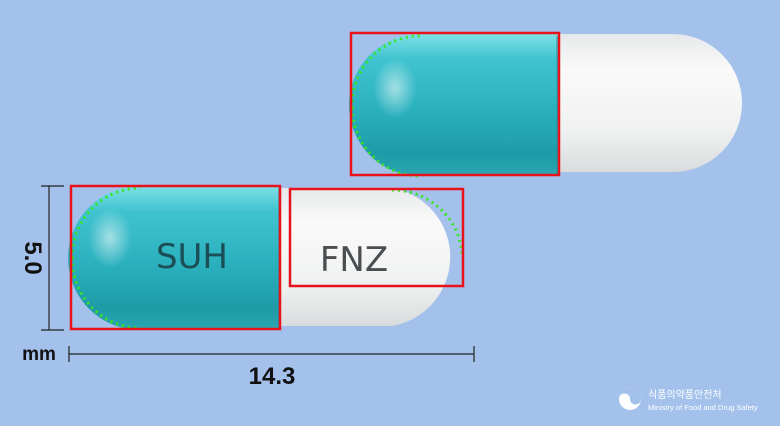 The image size is (780, 426). Describe the element at coordinates (685, 395) in the screenshot. I see `logo-korean-name: 식품의약품안전처` at that location.